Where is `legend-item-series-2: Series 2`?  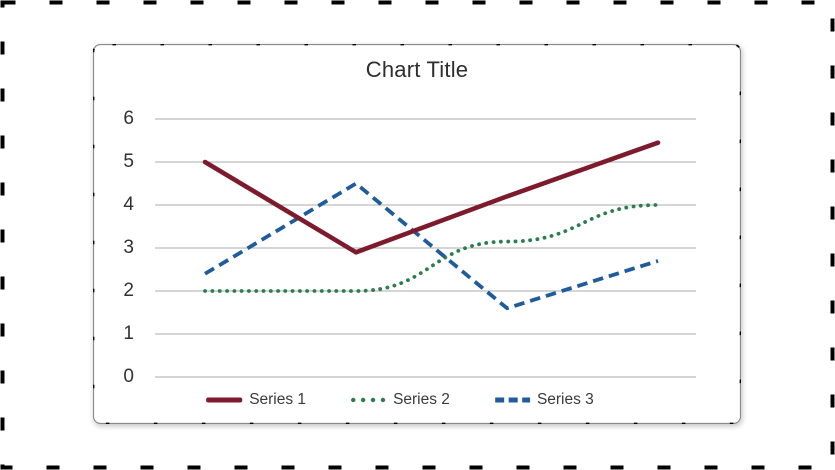
legend-item-series-2: Series 2 is located at coordinates (400, 400).